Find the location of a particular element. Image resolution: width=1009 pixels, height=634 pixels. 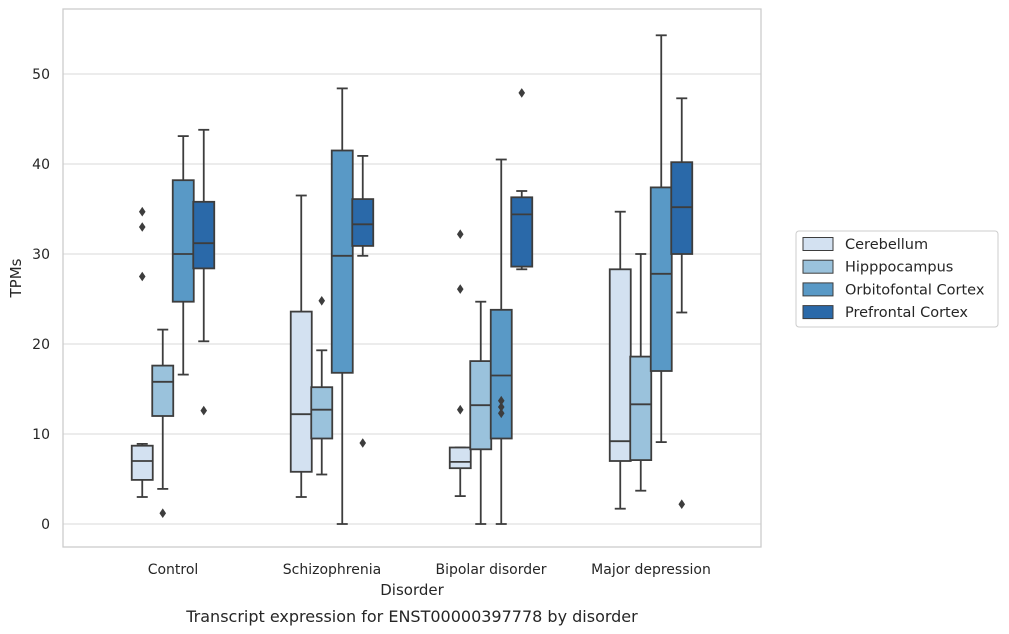

y-tick-label: 0 is located at coordinates (45, 525).